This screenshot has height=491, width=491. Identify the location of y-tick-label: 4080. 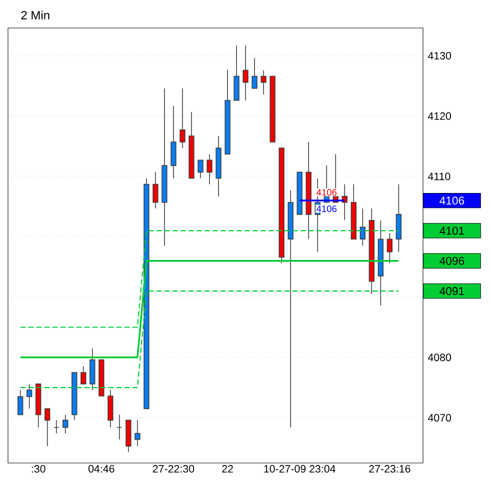
(440, 358).